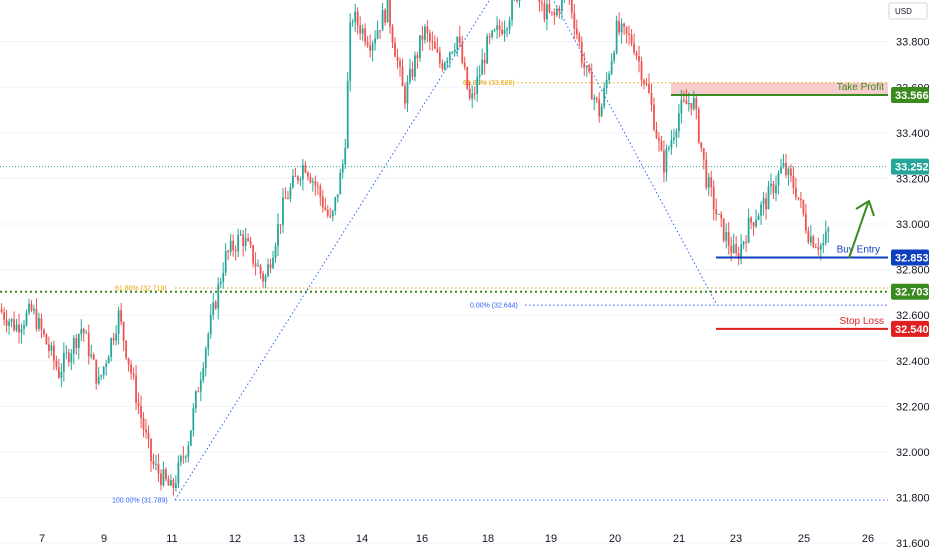 Image resolution: width=932 pixels, height=550 pixels. What do you see at coordinates (865, 208) in the screenshot?
I see `projection-arrow-head` at bounding box center [865, 208].